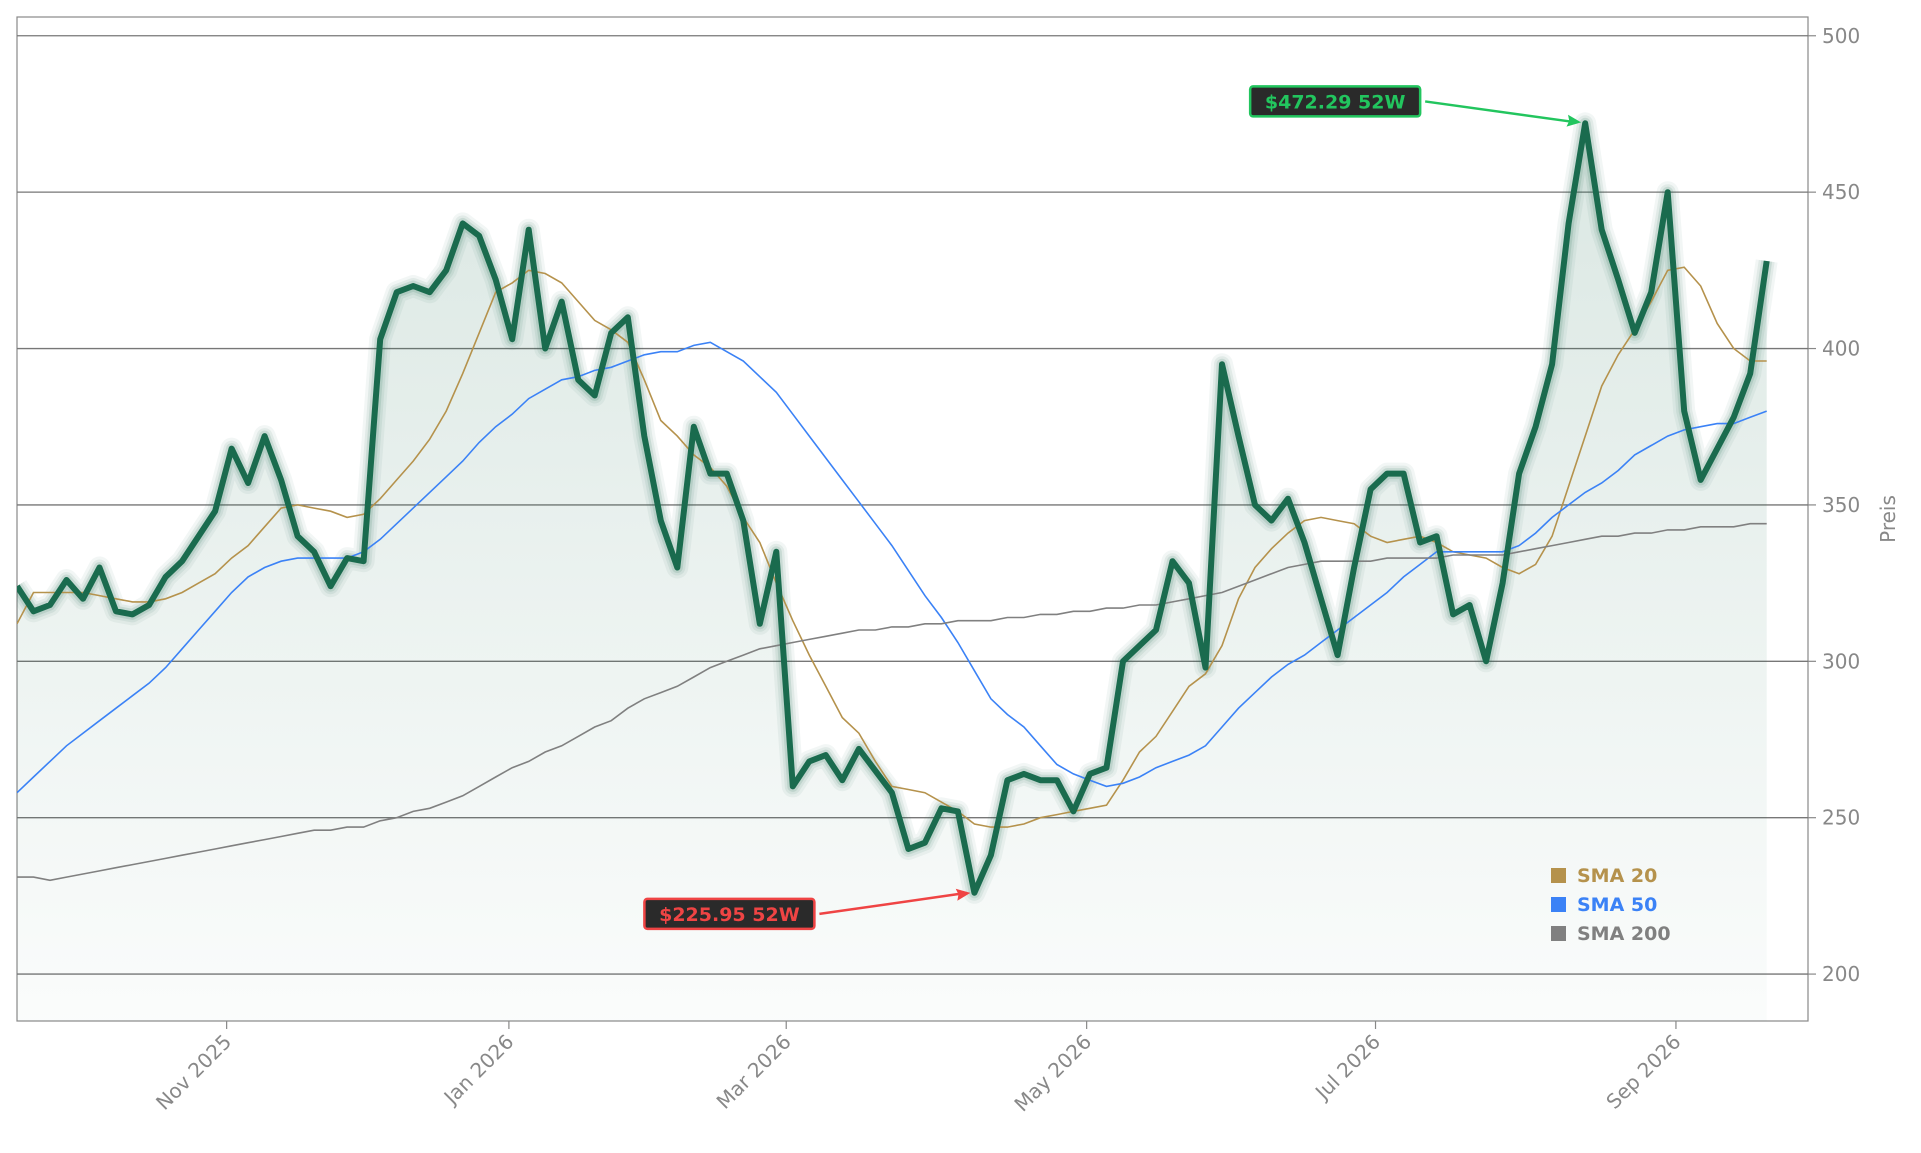 This screenshot has height=1153, width=1921. What do you see at coordinates (1841, 349) in the screenshot?
I see `y-tick-label: 400` at bounding box center [1841, 349].